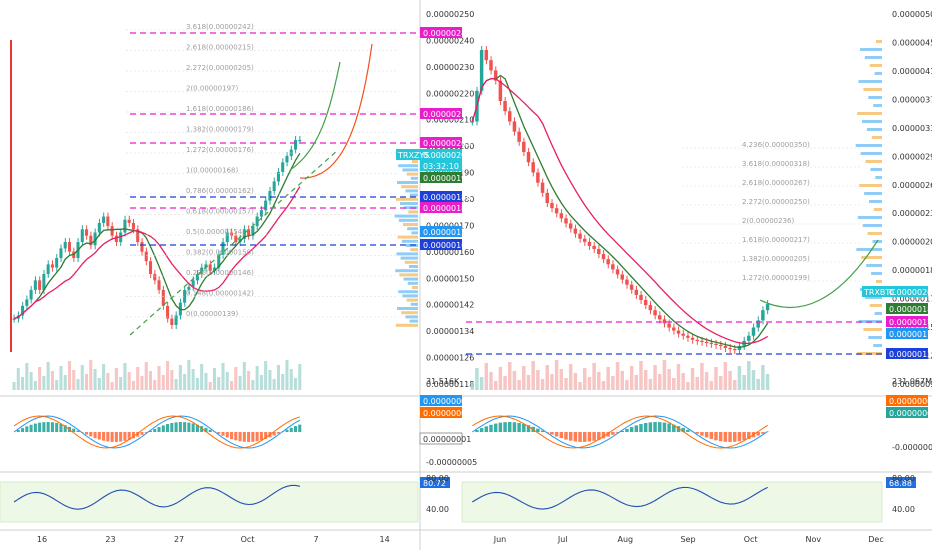 This screenshot has width=932, height=550. I want to click on x-tick-label: 27, so click(179, 539).